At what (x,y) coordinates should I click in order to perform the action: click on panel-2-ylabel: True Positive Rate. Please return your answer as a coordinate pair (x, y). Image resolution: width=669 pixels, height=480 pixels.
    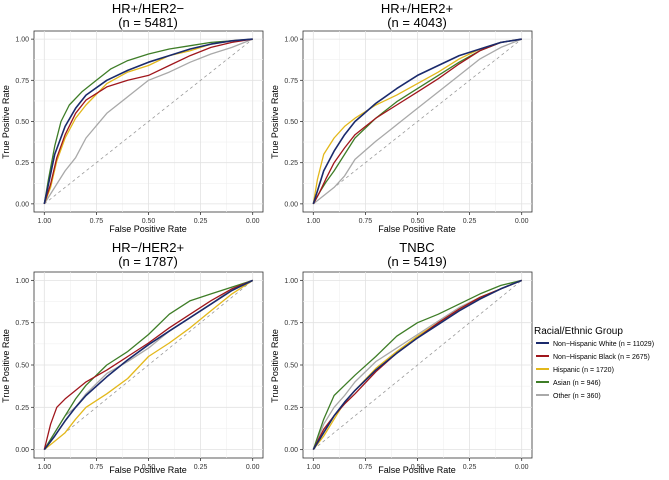
    Looking at the image, I should click on (275, 122).